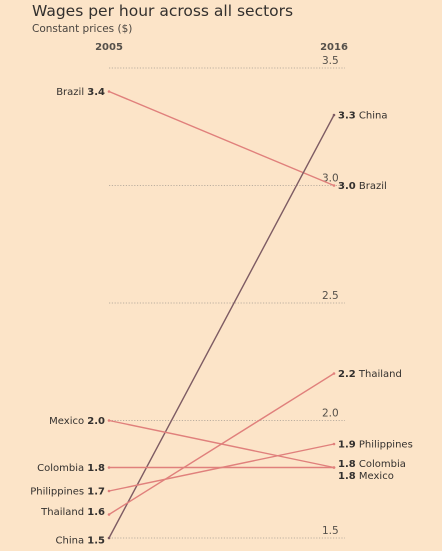 Image resolution: width=442 pixels, height=551 pixels. What do you see at coordinates (330, 61) in the screenshot?
I see `y-tick-label: 3.5` at bounding box center [330, 61].